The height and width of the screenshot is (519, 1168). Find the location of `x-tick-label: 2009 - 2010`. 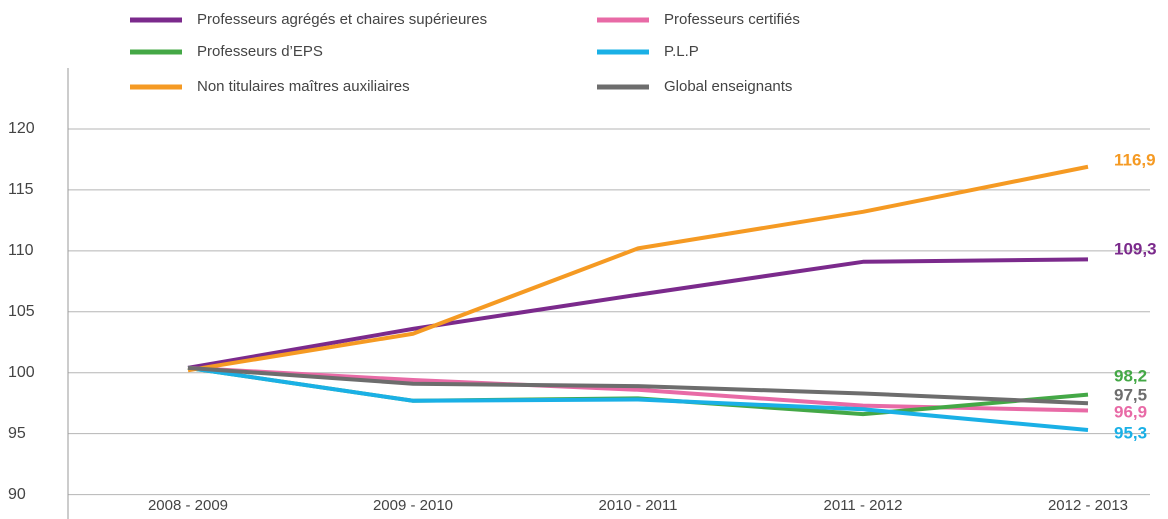

x-tick-label: 2009 - 2010 is located at coordinates (413, 505).